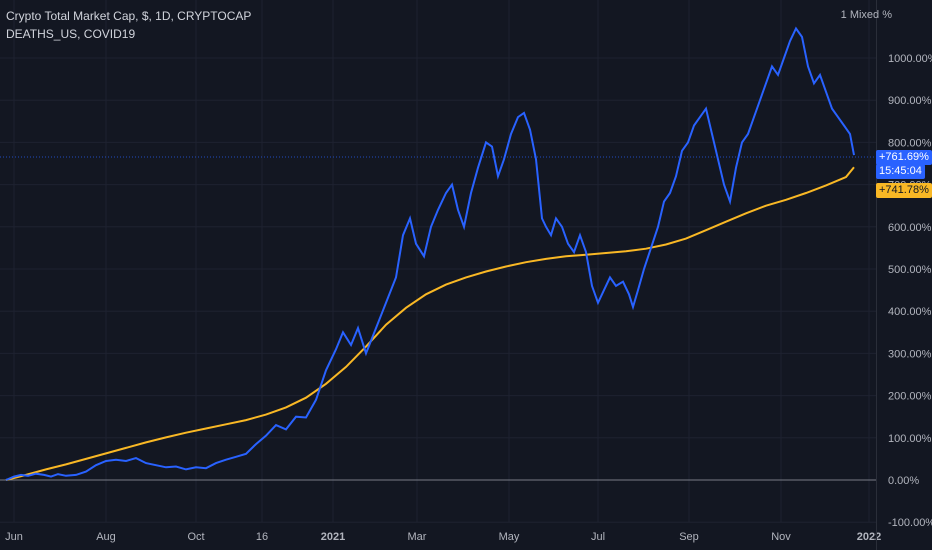  What do you see at coordinates (333, 537) in the screenshot?
I see `x-tick-label: 2021` at bounding box center [333, 537].